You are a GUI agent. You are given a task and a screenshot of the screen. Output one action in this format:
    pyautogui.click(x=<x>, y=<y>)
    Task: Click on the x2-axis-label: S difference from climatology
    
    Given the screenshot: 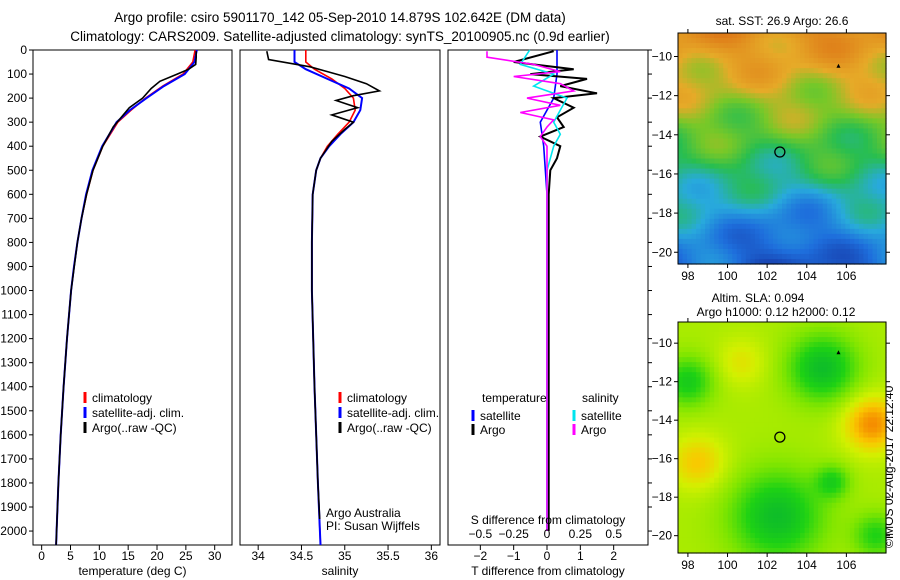 What is the action you would take?
    pyautogui.click(x=548, y=520)
    